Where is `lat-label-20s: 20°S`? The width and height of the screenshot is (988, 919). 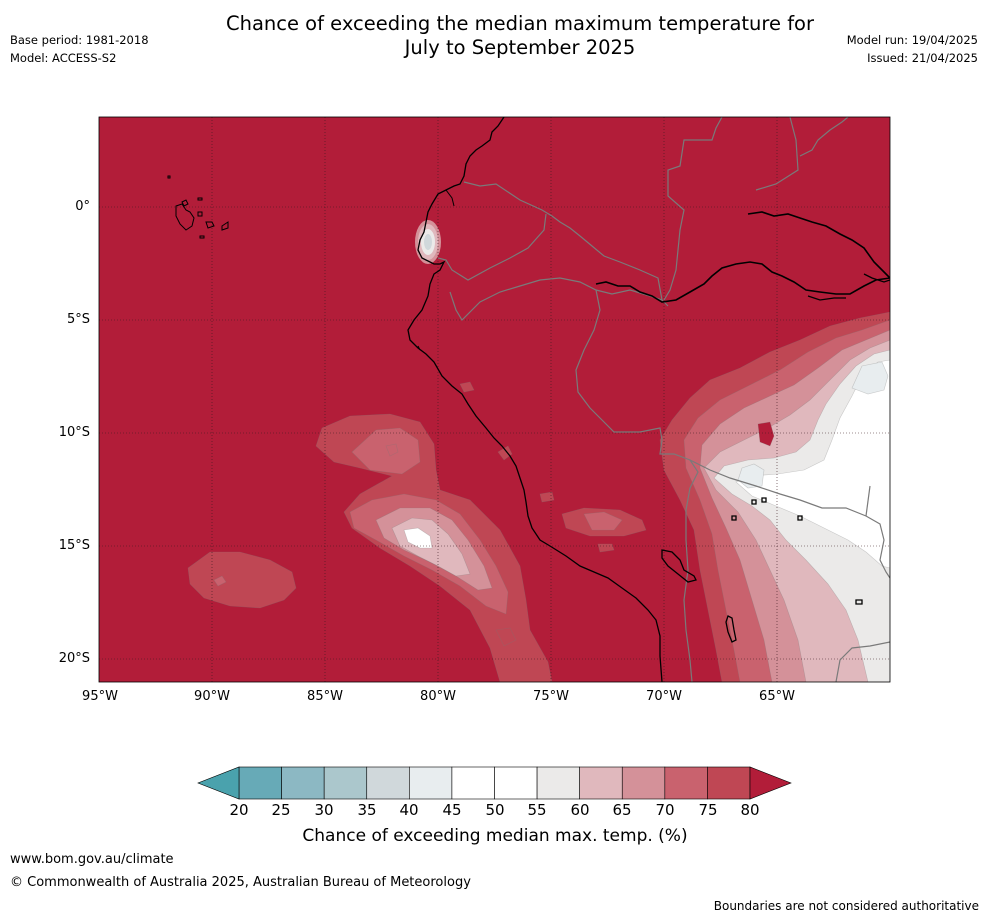 lat-label-20s: 20°S is located at coordinates (74, 658).